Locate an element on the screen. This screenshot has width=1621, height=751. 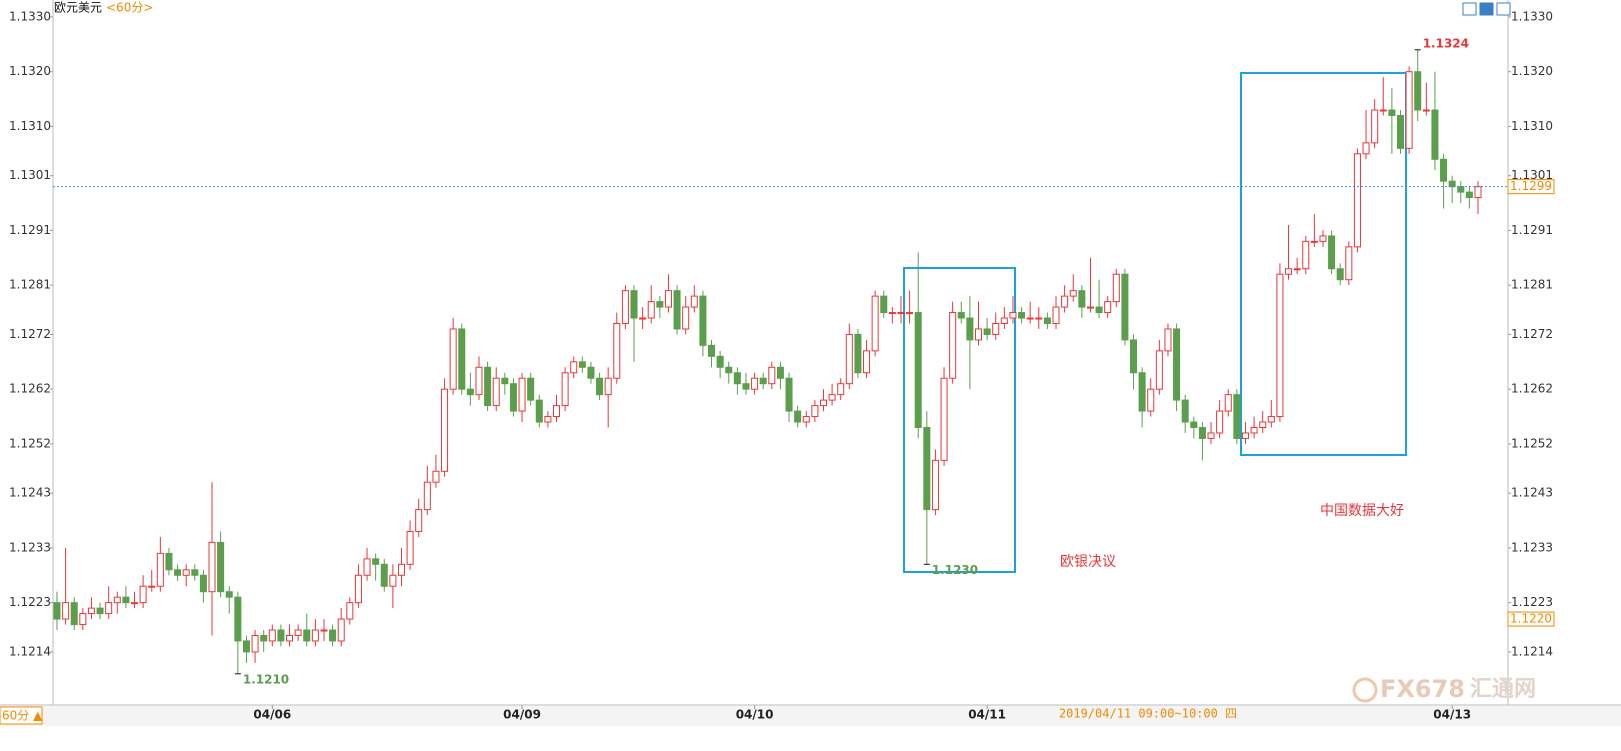
y-tick-label: 1.1214 is located at coordinates (1532, 651).